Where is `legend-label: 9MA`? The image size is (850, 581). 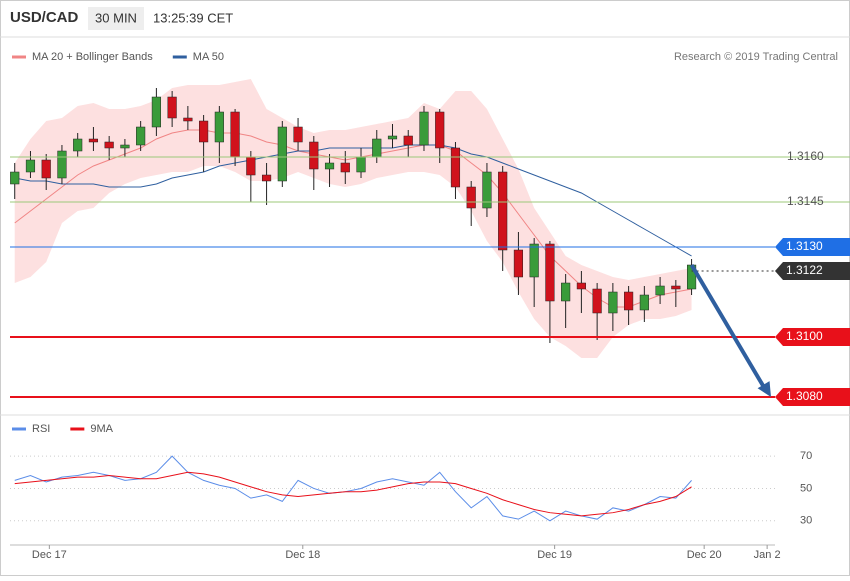 legend-label: 9MA is located at coordinates (101, 429).